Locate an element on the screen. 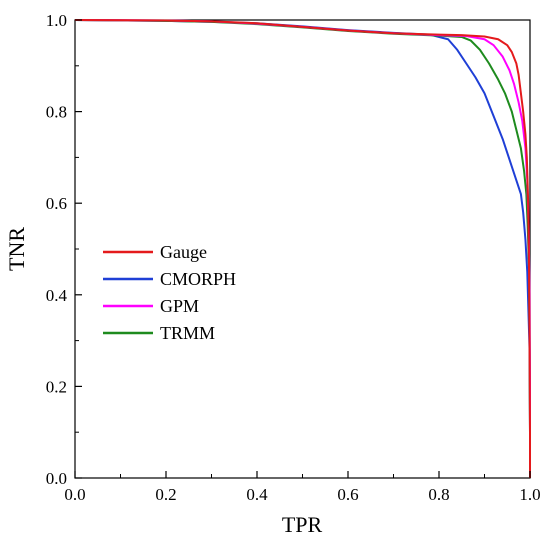 Image resolution: width=550 pixels, height=545 pixels. x-tick-label-3: 0.6 is located at coordinates (347, 494).